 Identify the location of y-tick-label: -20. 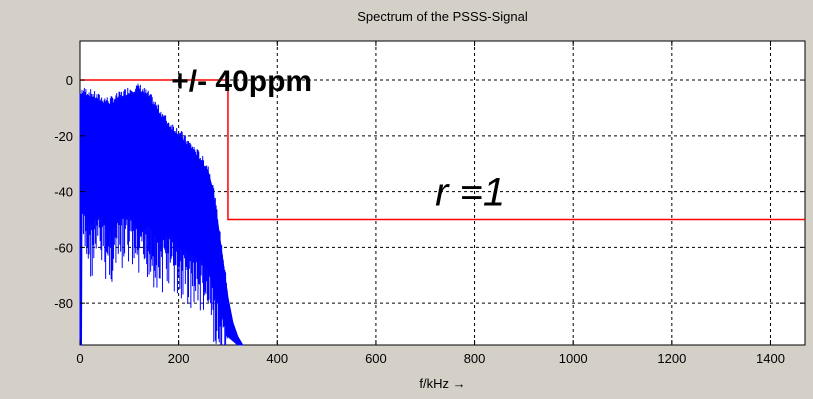
(63, 136).